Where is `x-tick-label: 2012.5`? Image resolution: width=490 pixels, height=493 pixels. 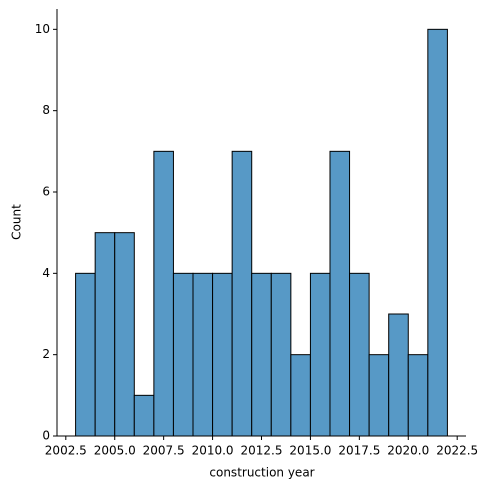
x-tick-label: 2012.5 is located at coordinates (262, 451).